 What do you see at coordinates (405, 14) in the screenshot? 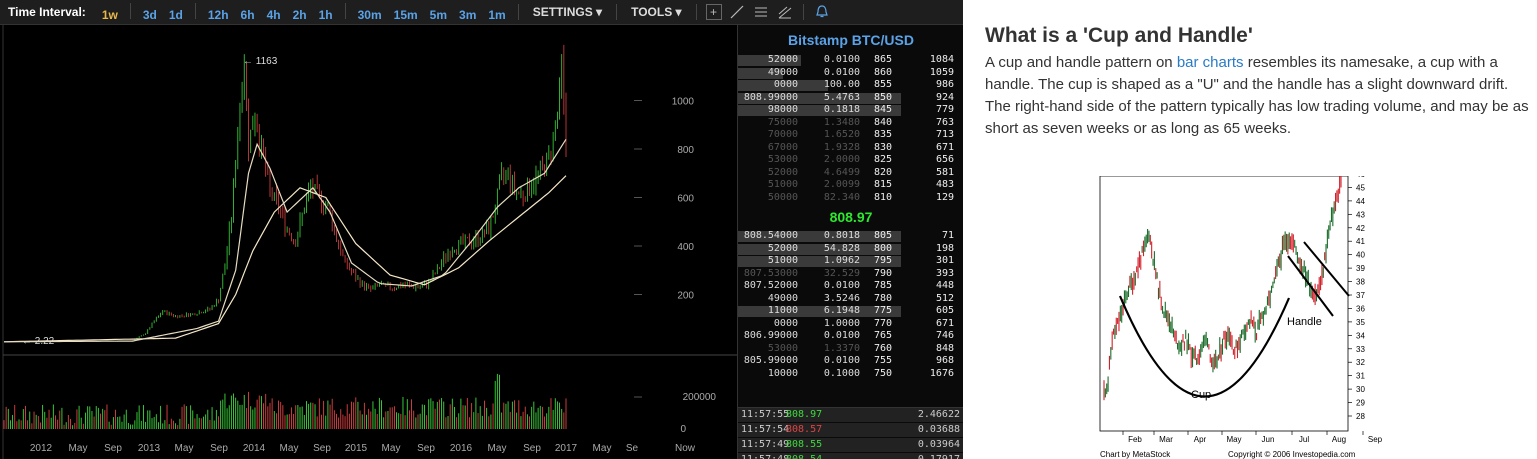
I see `interval-15m: 15m` at bounding box center [405, 14].